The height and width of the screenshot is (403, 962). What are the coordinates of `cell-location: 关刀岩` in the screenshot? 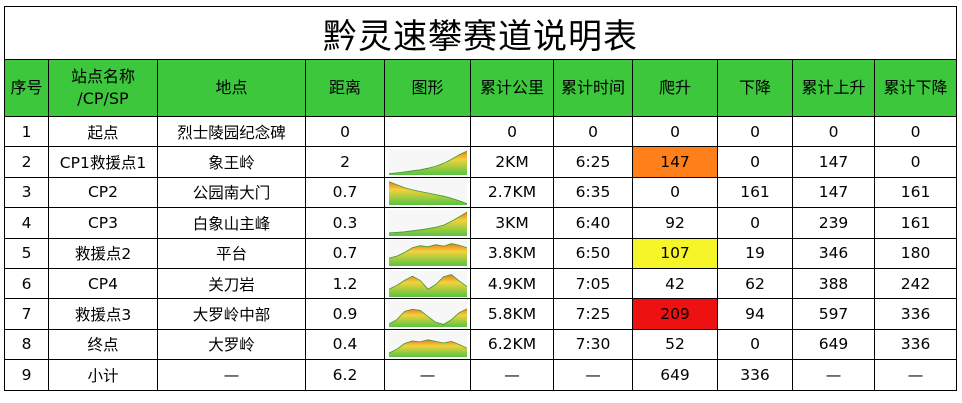 It's located at (231, 283).